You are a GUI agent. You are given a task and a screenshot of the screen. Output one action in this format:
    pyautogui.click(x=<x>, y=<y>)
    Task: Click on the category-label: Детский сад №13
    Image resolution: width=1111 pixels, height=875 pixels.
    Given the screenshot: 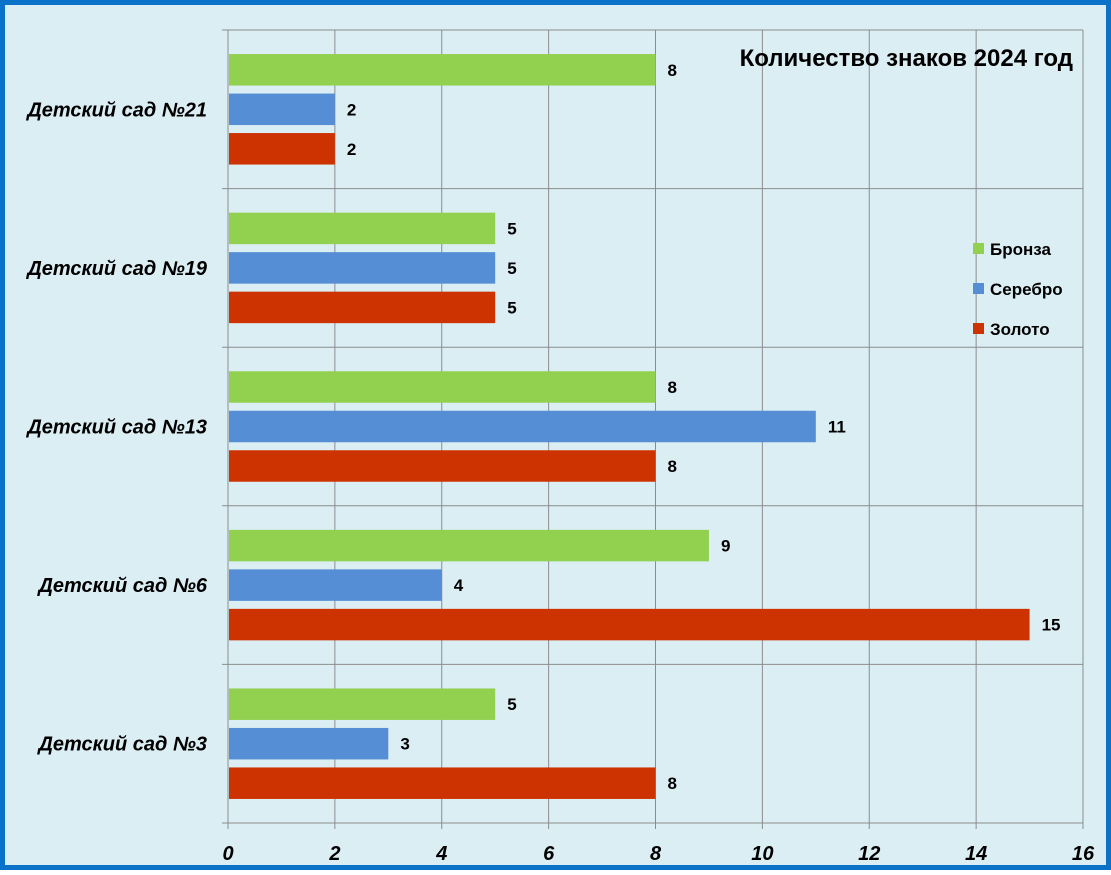 What is the action you would take?
    pyautogui.click(x=116, y=428)
    